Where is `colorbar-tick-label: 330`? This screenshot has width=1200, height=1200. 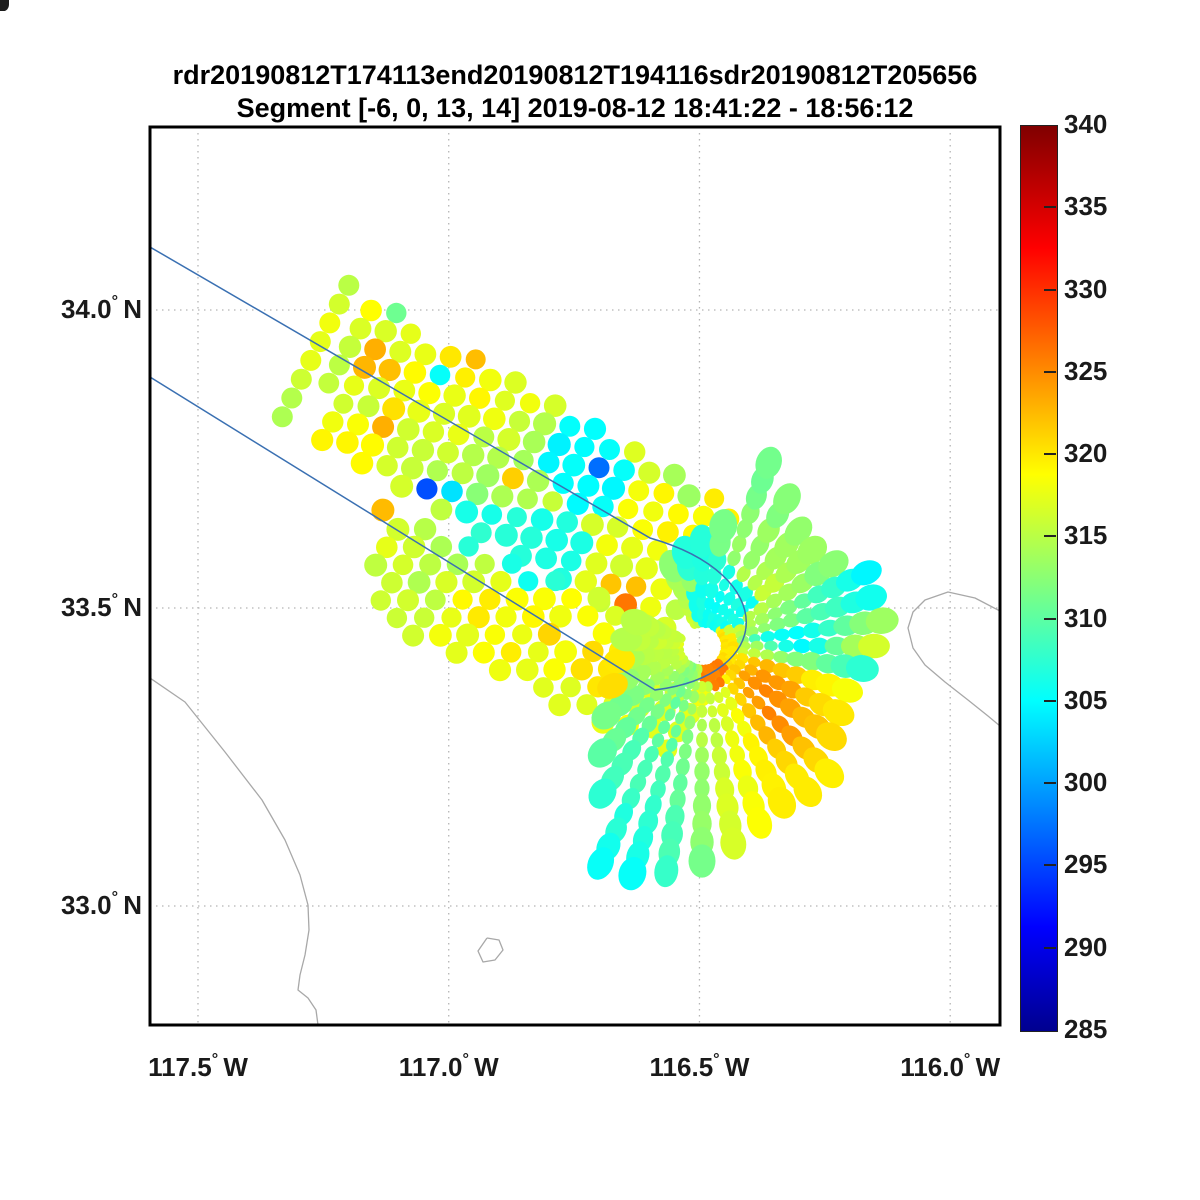
colorbar-tick-label: 330 is located at coordinates (1086, 288).